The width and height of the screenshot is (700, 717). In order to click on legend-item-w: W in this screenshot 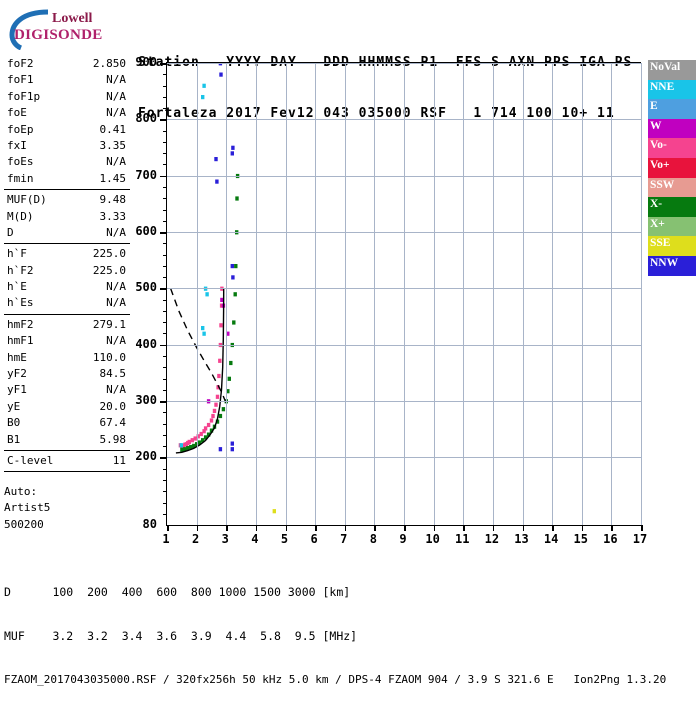, I will do `click(672, 128)`.